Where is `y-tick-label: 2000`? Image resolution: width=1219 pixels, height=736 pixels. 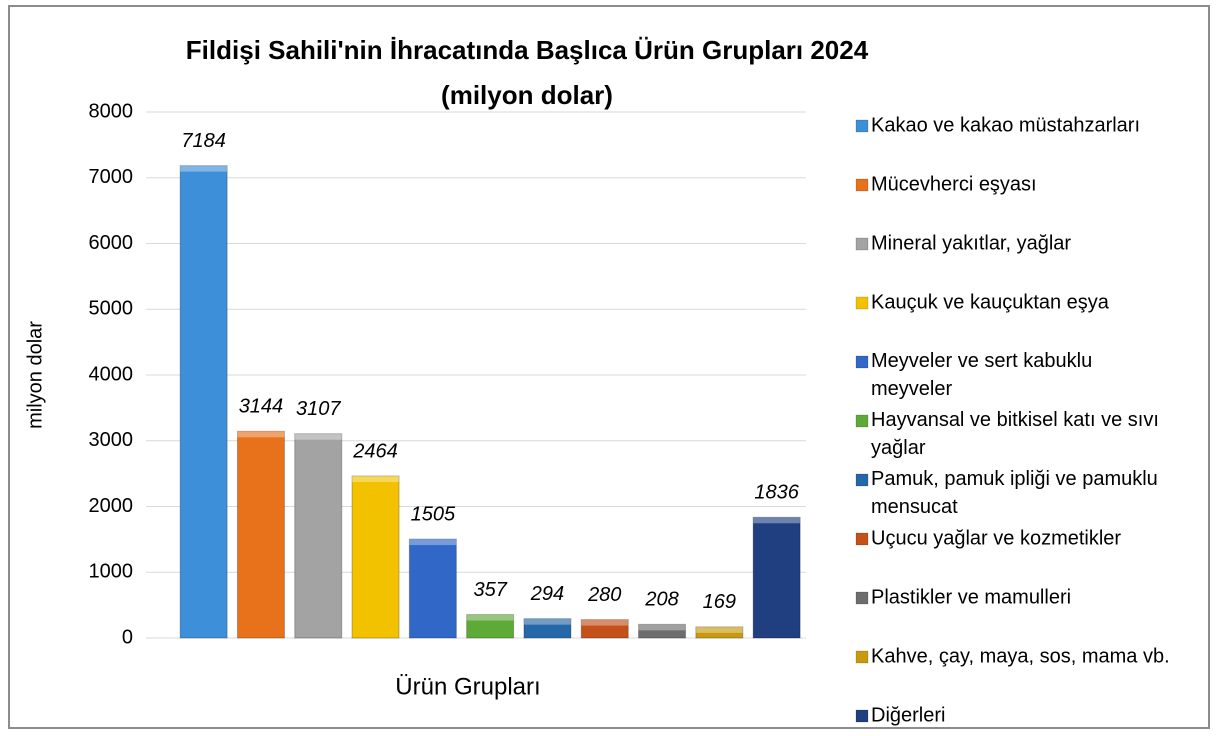 y-tick-label: 2000 is located at coordinates (111, 506).